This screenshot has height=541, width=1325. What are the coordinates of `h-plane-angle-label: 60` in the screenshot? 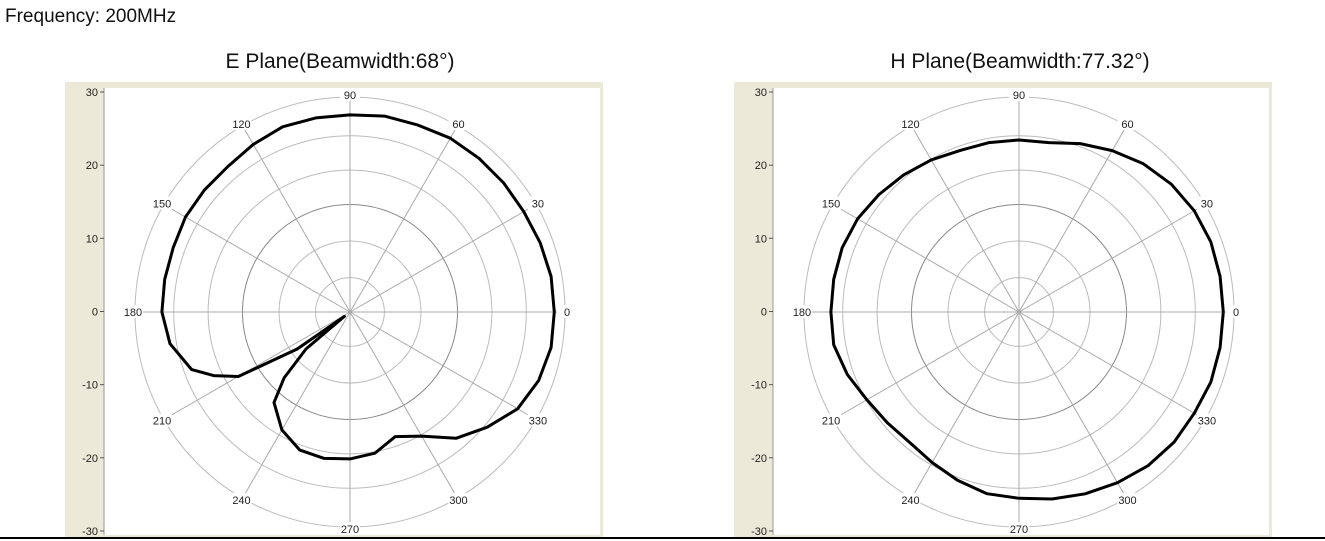 It's located at (1127, 125).